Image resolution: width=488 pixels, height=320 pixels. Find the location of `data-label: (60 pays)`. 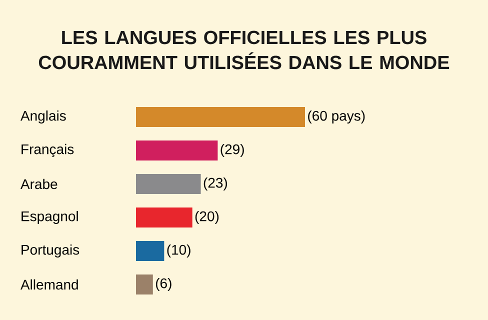

data-label: (60 pays) is located at coordinates (336, 117).